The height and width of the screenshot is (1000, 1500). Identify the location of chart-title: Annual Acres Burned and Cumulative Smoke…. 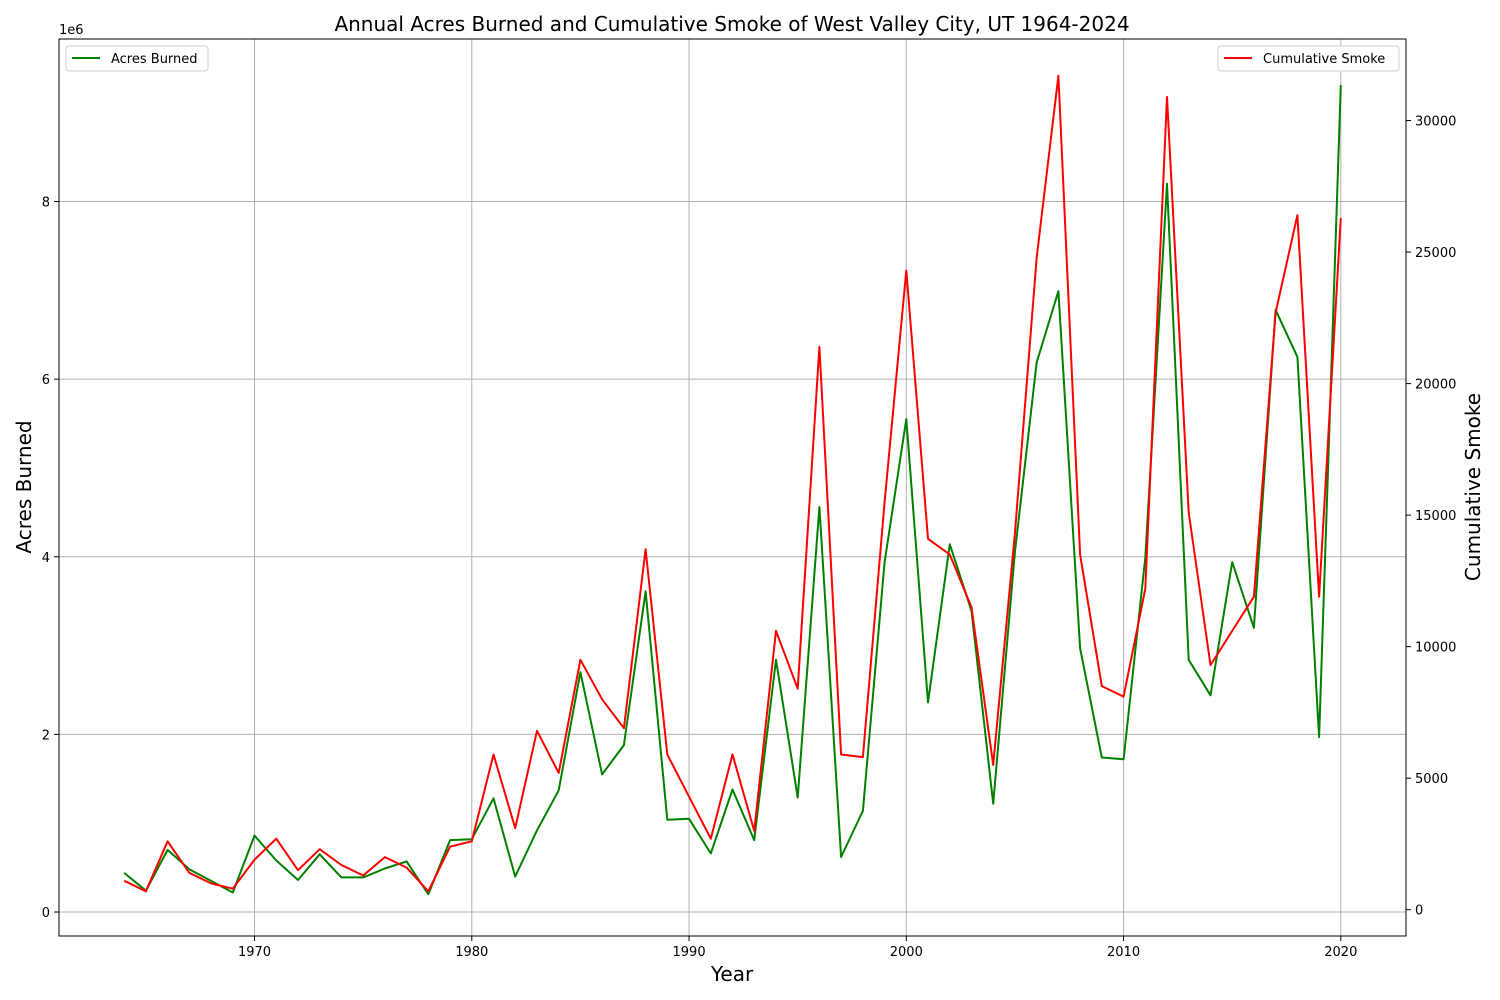
(731, 24).